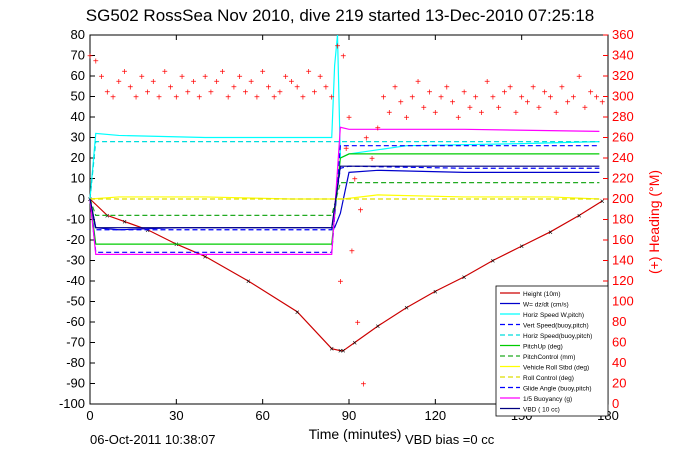 Image resolution: width=681 pixels, height=454 pixels. I want to click on y-tick-label: -30, so click(75, 260).